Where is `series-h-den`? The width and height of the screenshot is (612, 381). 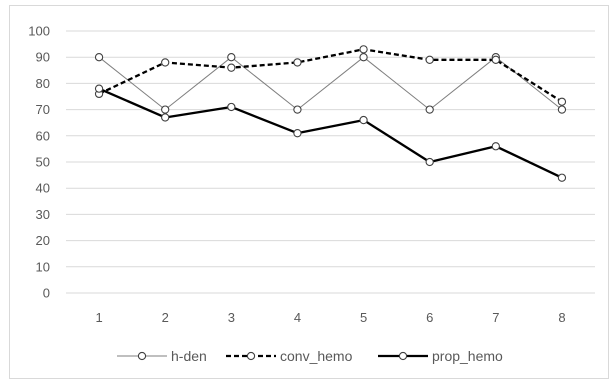
series-h-den is located at coordinates (330, 83).